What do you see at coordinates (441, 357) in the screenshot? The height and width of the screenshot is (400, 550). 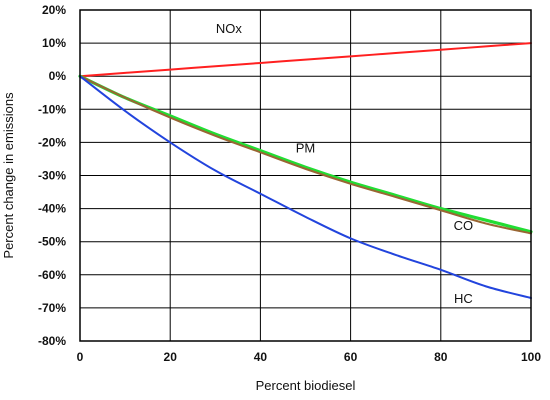 I see `x-tick-label: 80` at bounding box center [441, 357].